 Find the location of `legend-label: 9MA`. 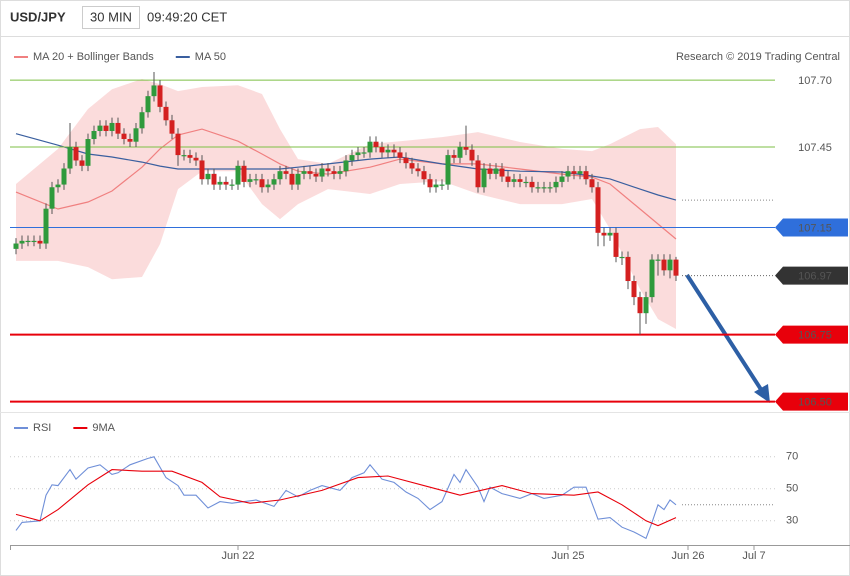

legend-label: 9MA is located at coordinates (103, 428).